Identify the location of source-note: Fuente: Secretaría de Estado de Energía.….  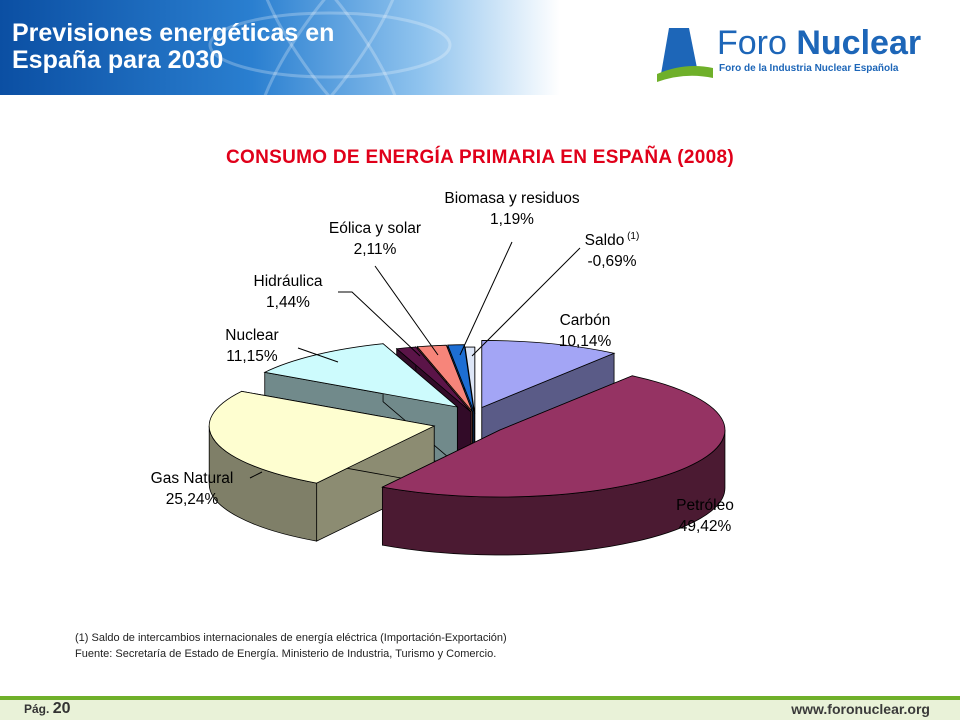
(286, 654).